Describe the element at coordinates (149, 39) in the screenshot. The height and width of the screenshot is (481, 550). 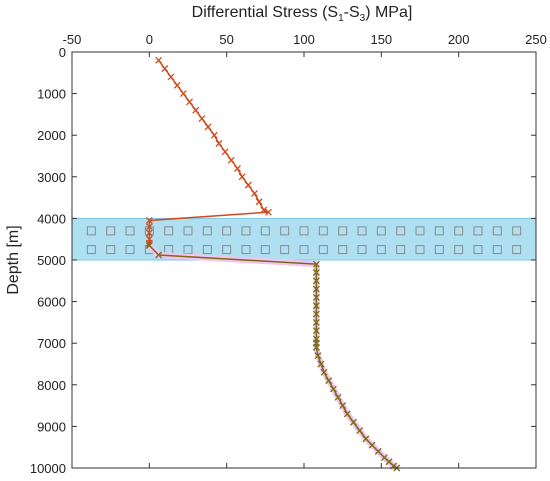
I see `x-tick-label: 0` at that location.